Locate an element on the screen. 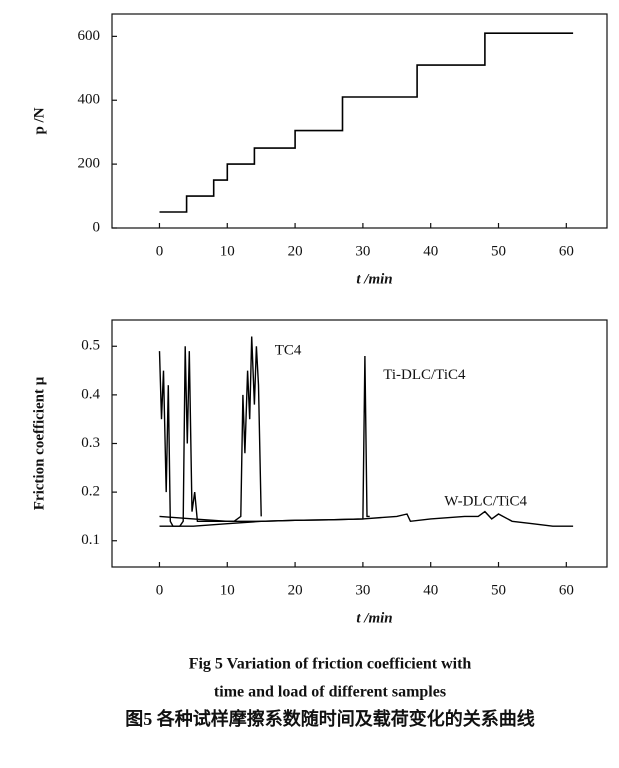  y-tick-label: 0.5 is located at coordinates (90, 346).